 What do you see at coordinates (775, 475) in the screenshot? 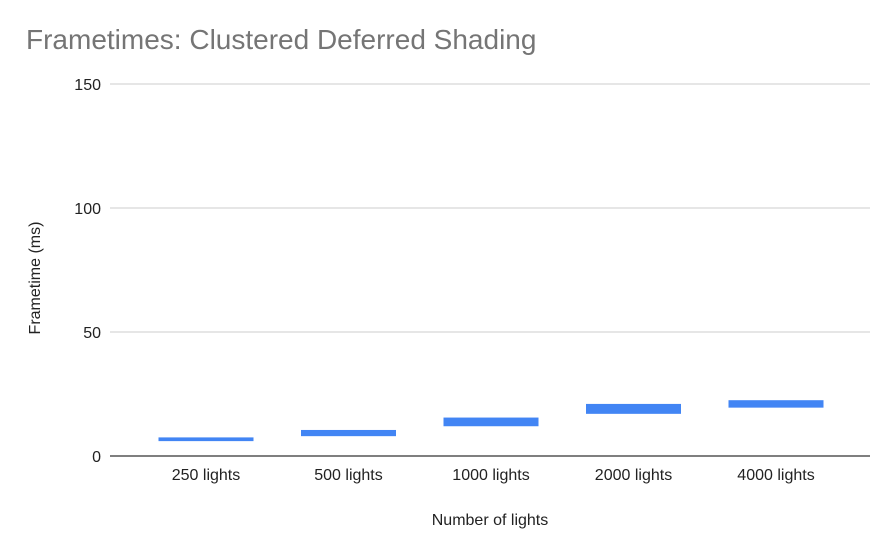
I see `x-tick-label: 4000 lights` at bounding box center [775, 475].